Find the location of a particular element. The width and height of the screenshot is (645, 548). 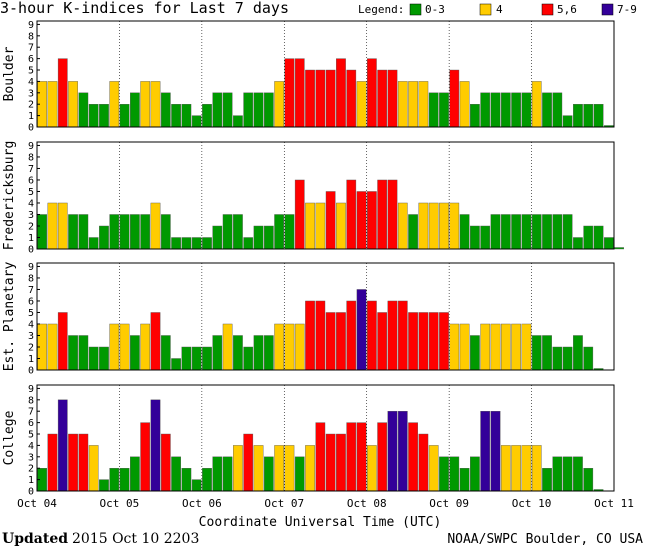

x-tick-label: Oct 08 is located at coordinates (367, 503).